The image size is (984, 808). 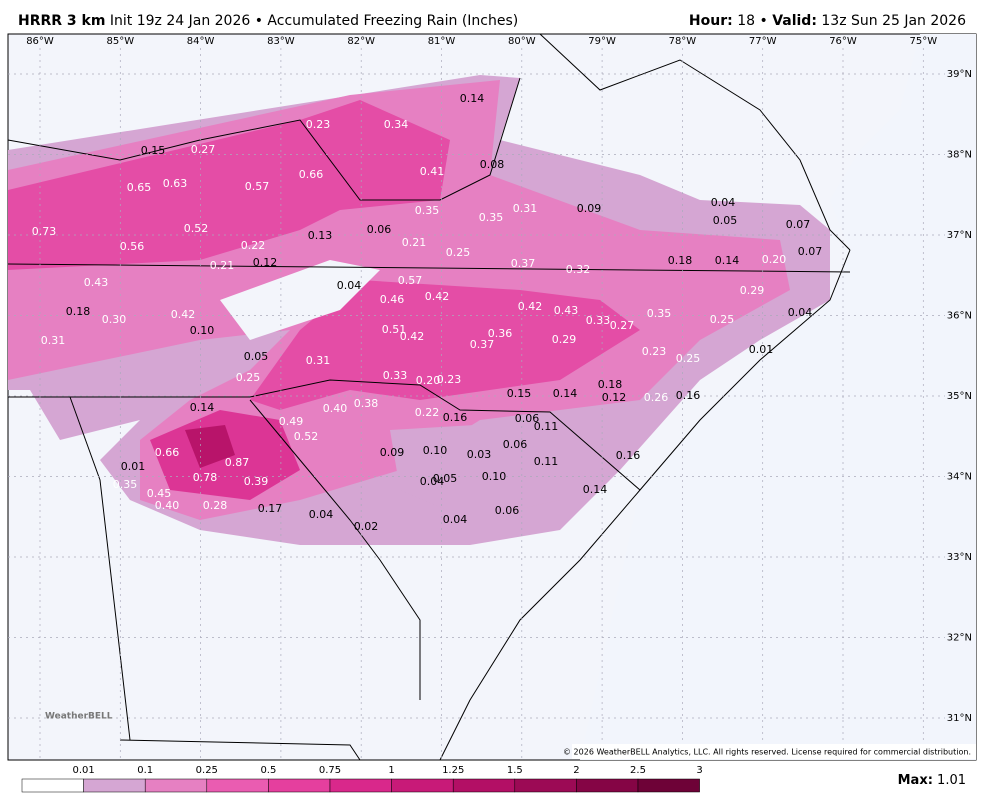 I want to click on longitude-label: 82°W, so click(x=361, y=41).